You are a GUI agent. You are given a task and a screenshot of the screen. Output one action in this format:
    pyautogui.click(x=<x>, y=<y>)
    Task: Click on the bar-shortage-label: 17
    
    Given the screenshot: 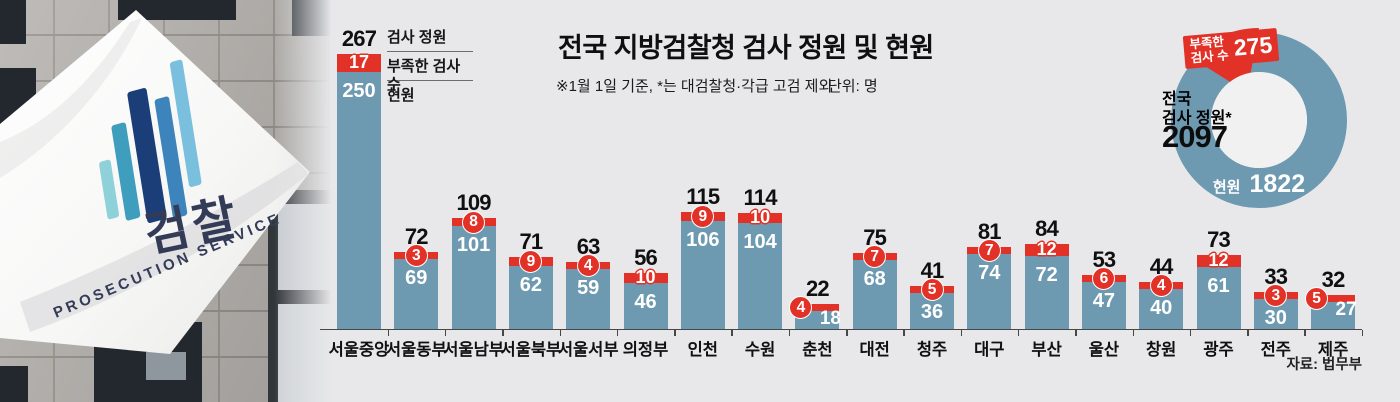 What is the action you would take?
    pyautogui.click(x=359, y=62)
    